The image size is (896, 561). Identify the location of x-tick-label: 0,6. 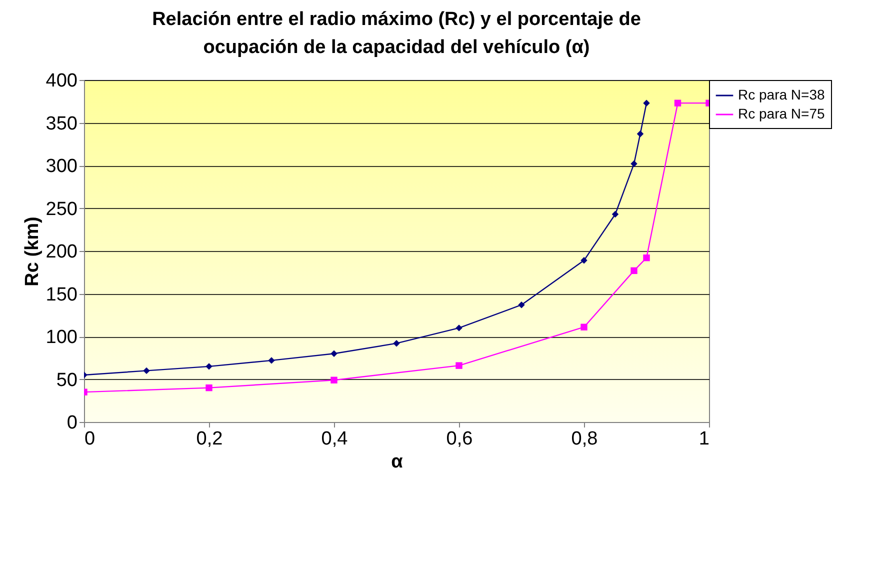
(459, 439).